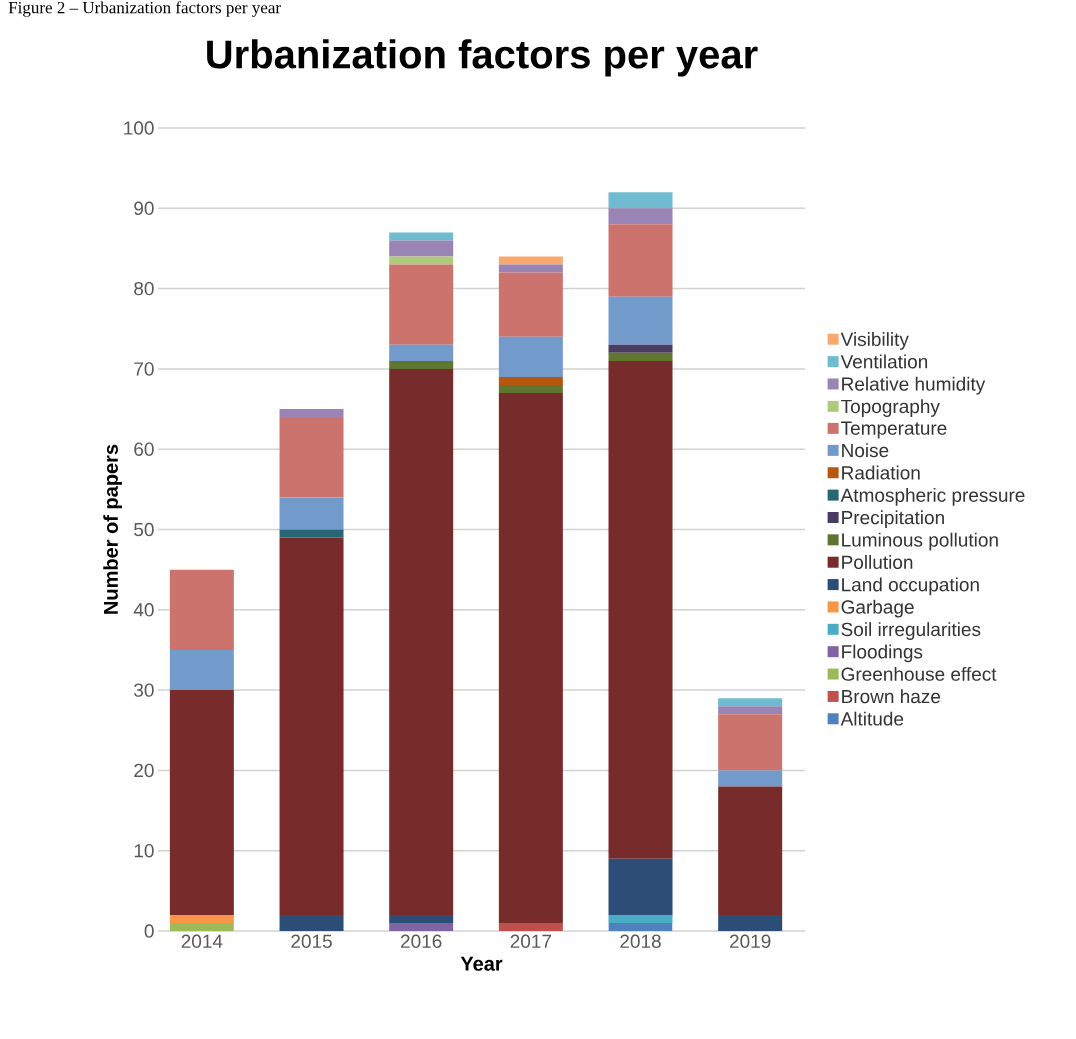 This screenshot has width=1076, height=1039. I want to click on y-tick-label: 50, so click(144, 529).